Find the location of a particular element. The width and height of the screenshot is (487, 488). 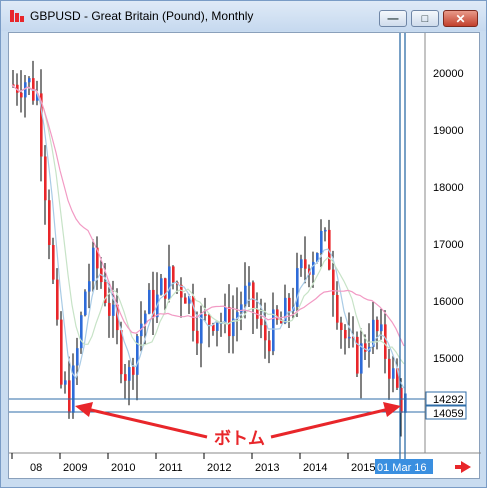

minimize-icon: — is located at coordinates (393, 18).